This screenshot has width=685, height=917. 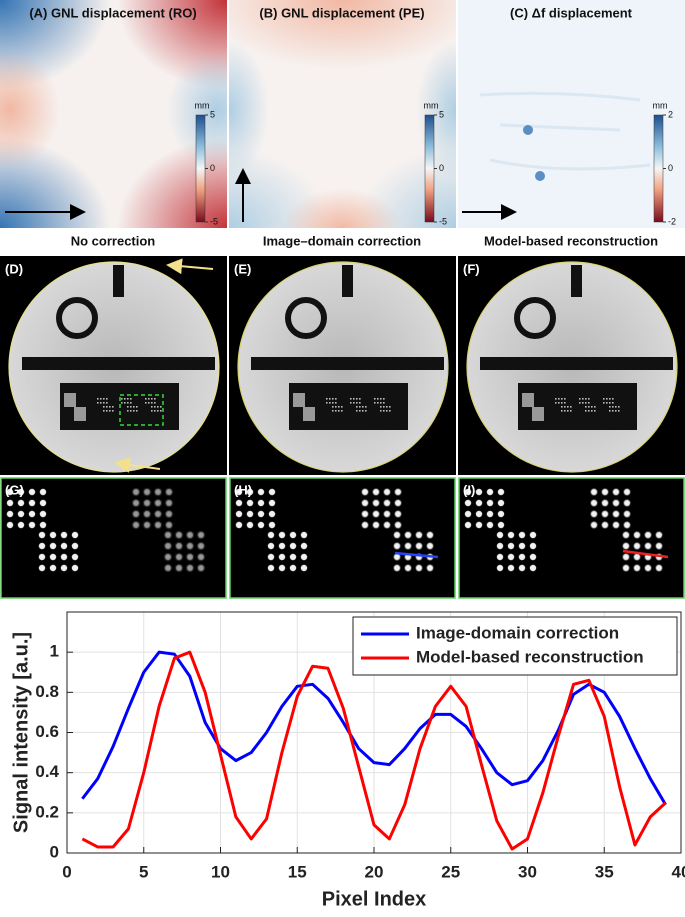 I want to click on panel-label: (D), so click(x=14, y=268).